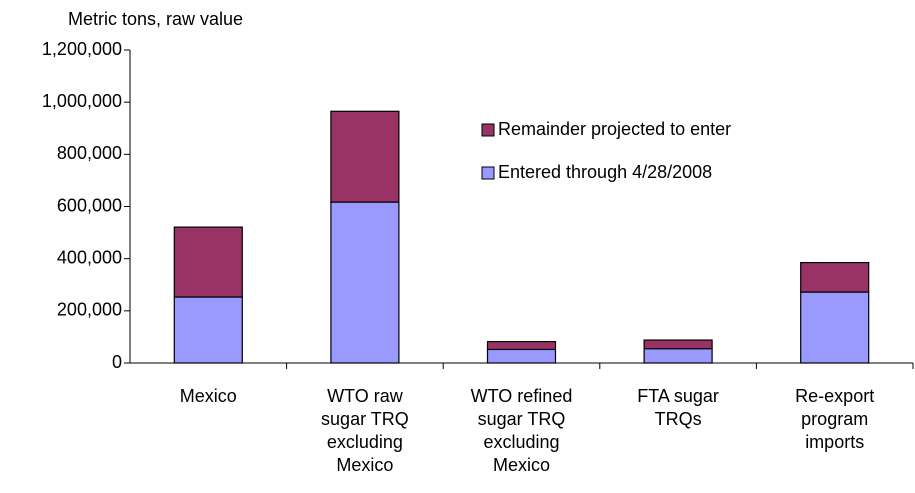  Describe the element at coordinates (678, 407) in the screenshot. I see `x-tick-label: FTA sugar TRQs` at that location.